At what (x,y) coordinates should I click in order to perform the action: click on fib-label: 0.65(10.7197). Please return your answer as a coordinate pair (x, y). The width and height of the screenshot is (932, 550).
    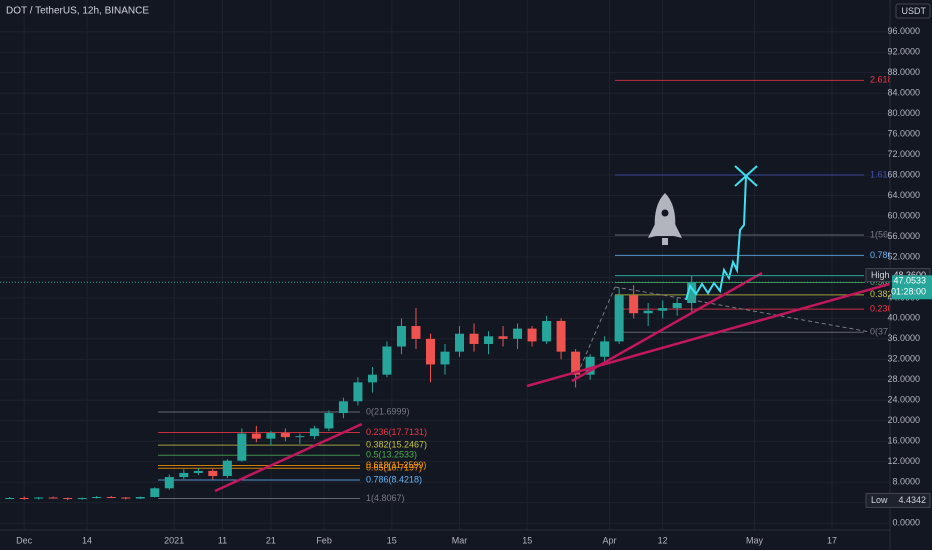
    Looking at the image, I should click on (394, 468).